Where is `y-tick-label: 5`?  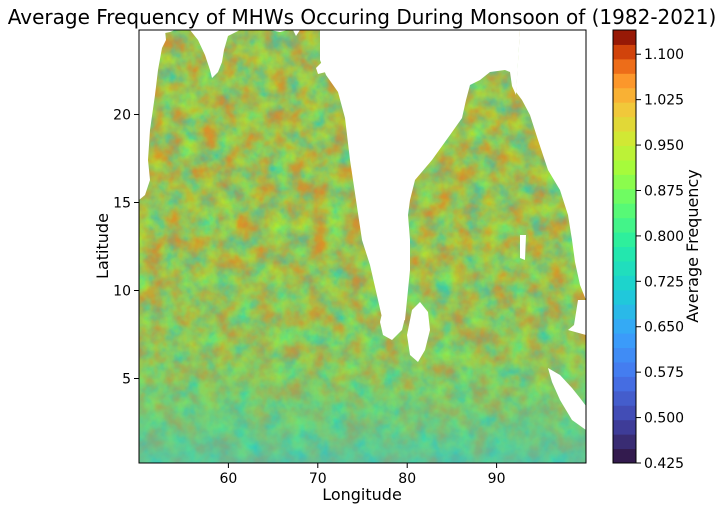
y-tick-label: 5 is located at coordinates (126, 380).